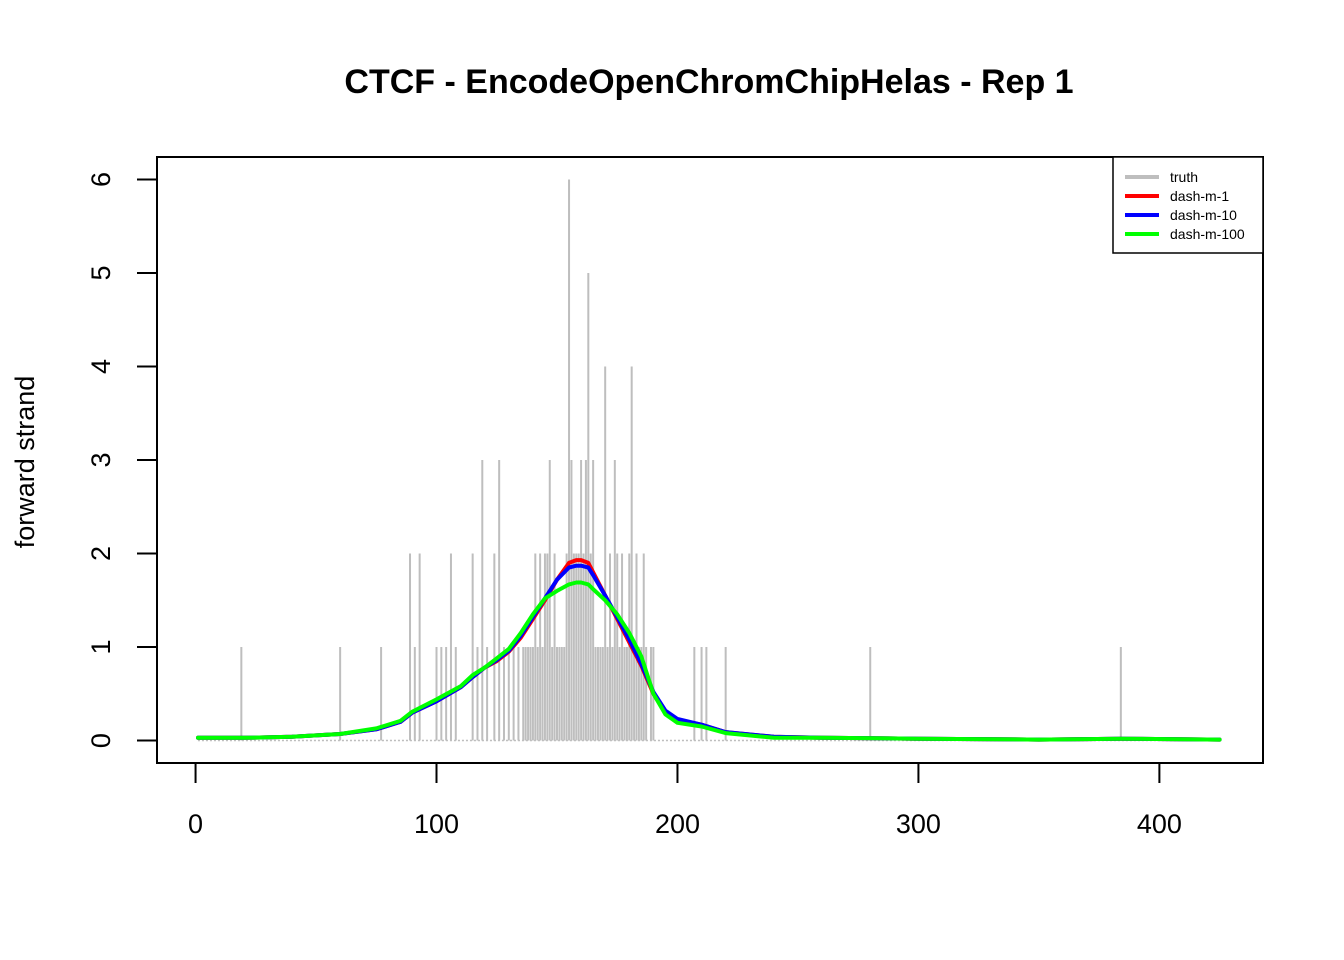 The height and width of the screenshot is (960, 1344). I want to click on x-axis: 0 100 200 300 400, so click(685, 800).